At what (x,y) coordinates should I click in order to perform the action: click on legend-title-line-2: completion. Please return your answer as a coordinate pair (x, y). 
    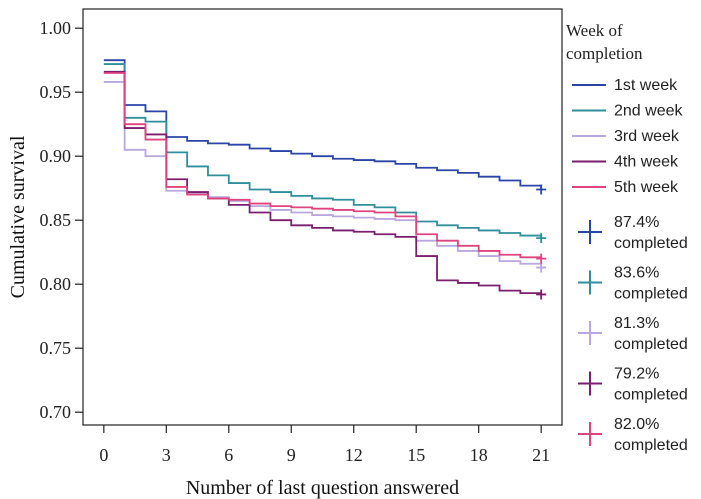
    Looking at the image, I should click on (604, 53).